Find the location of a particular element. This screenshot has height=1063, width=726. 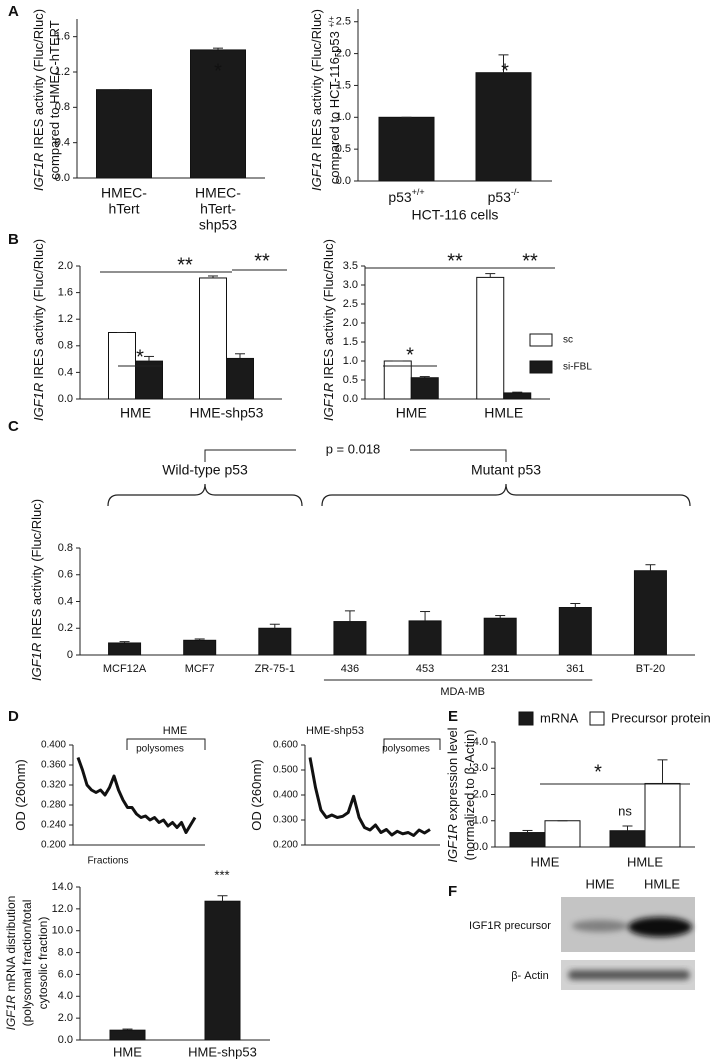

x-tick-label: ZR-75-1 is located at coordinates (275, 669).